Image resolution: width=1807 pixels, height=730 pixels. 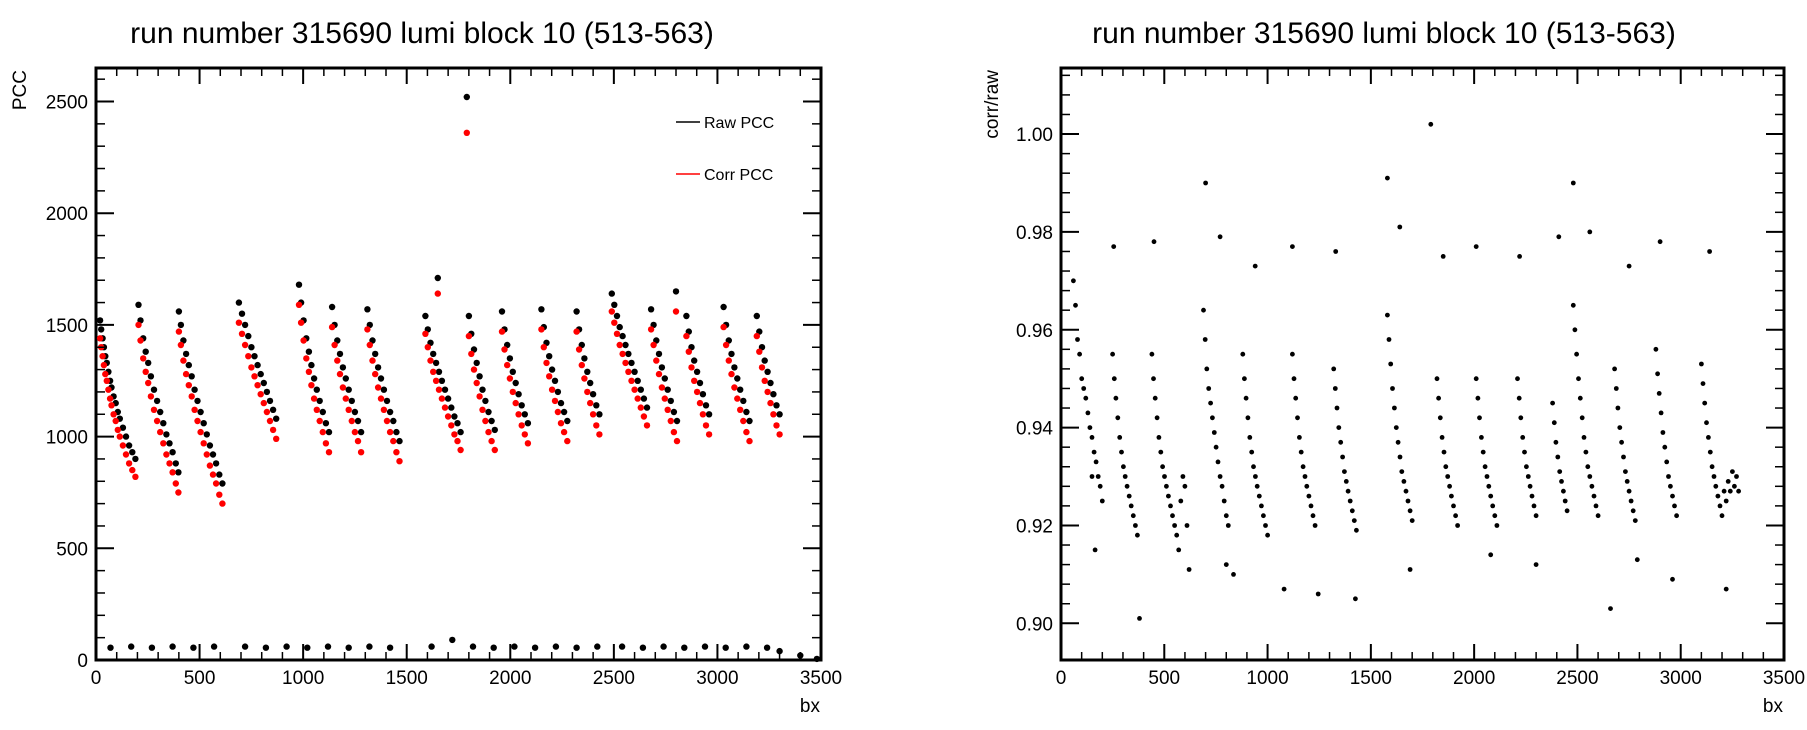 I want to click on left-y-tick-label: 2500, so click(x=67, y=103).